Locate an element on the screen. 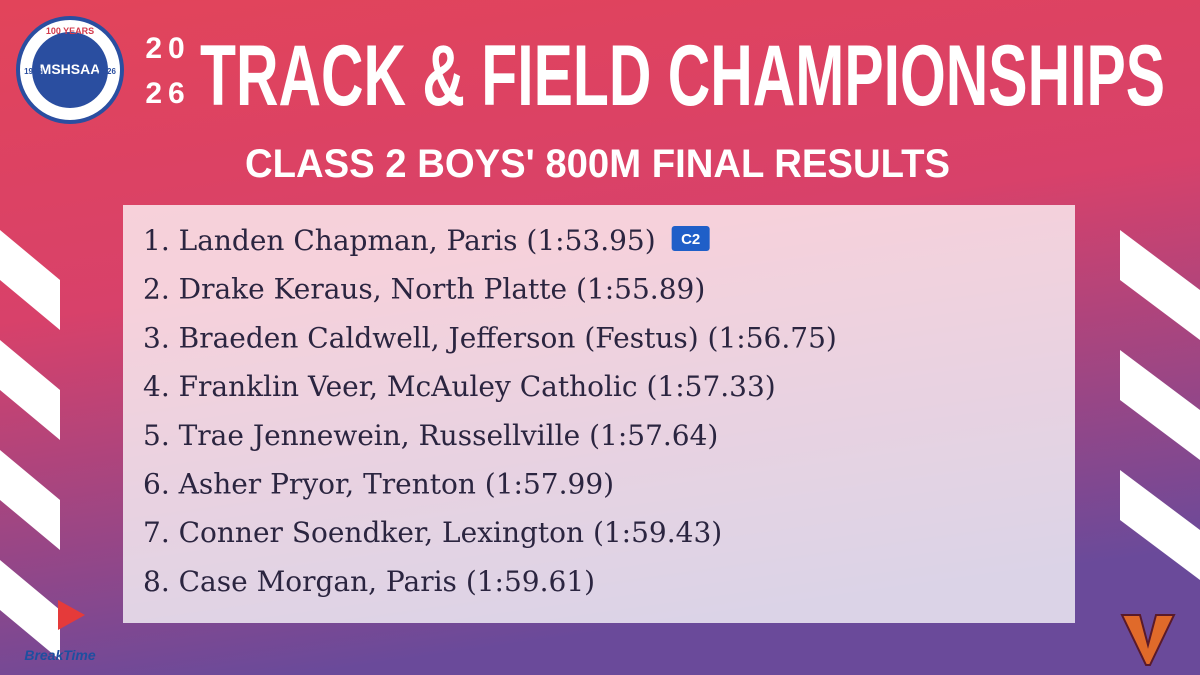 This screenshot has height=675, width=1200. subtitle: CLASS 2 BOYS' 800M FINAL RESULTS is located at coordinates (597, 164).